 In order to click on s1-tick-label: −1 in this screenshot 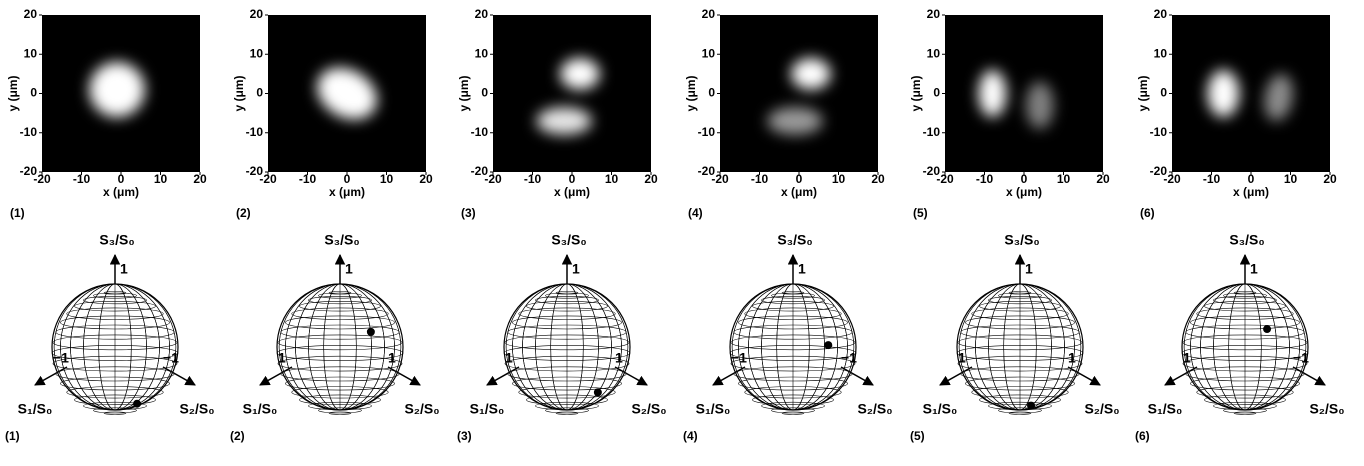, I will do `click(61, 358)`.